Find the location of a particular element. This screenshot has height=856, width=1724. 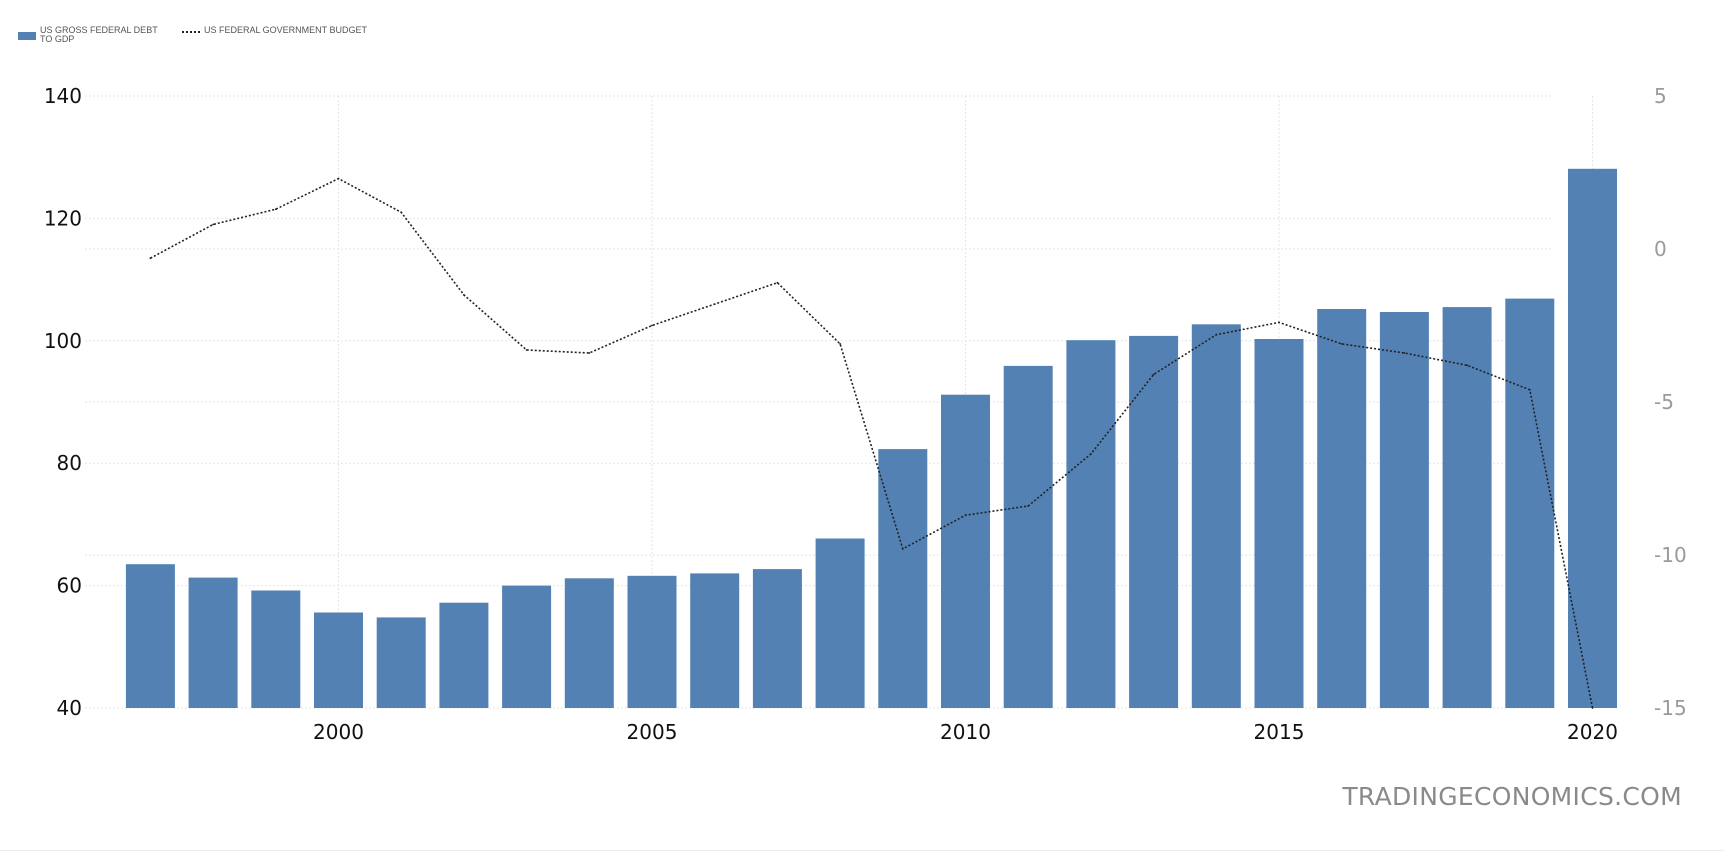

debt-bar-2018 is located at coordinates (1467, 507).